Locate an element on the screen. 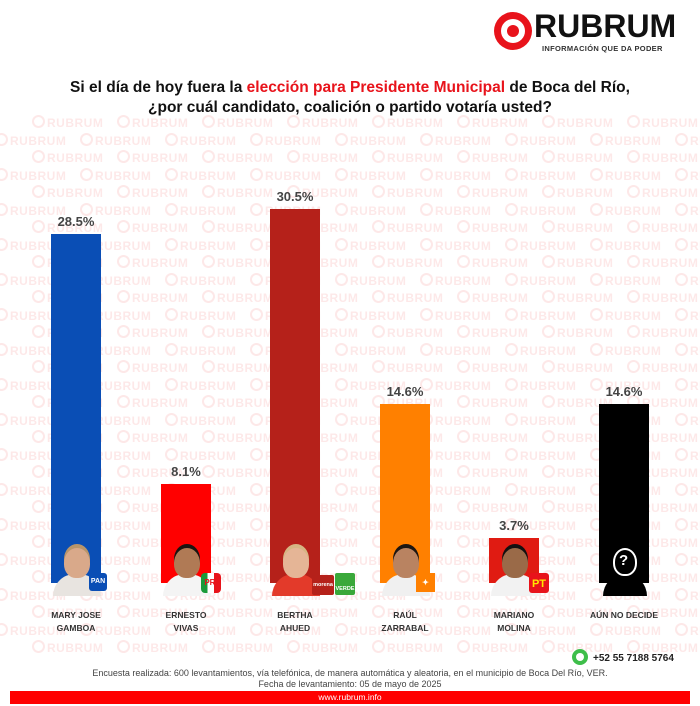 Image resolution: width=700 pixels, height=706 pixels. candidate-name: AÚN NO DECIDE is located at coordinates (623, 615).